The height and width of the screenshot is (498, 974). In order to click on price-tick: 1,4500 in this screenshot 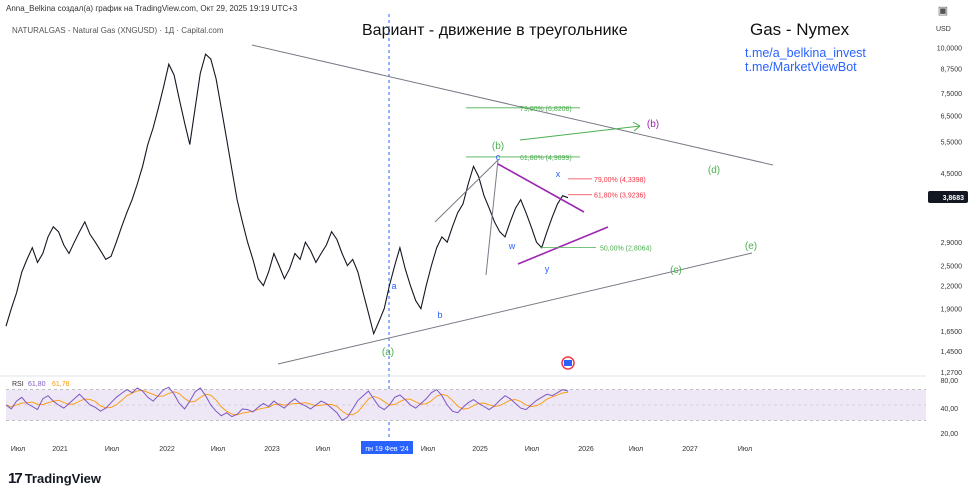, I will do `click(952, 352)`.